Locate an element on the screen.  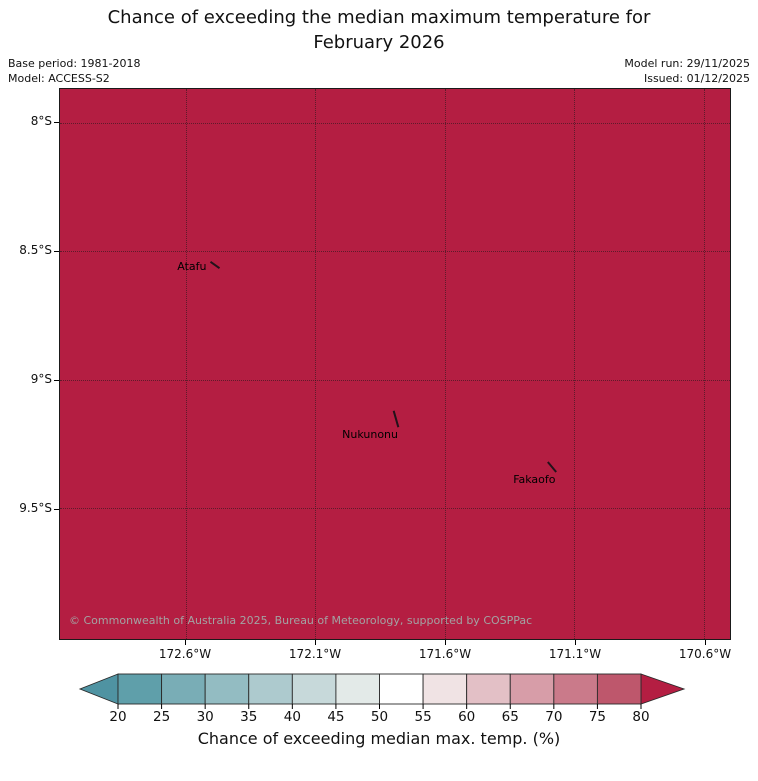
colorbar-tick-label: 80 is located at coordinates (640, 716).